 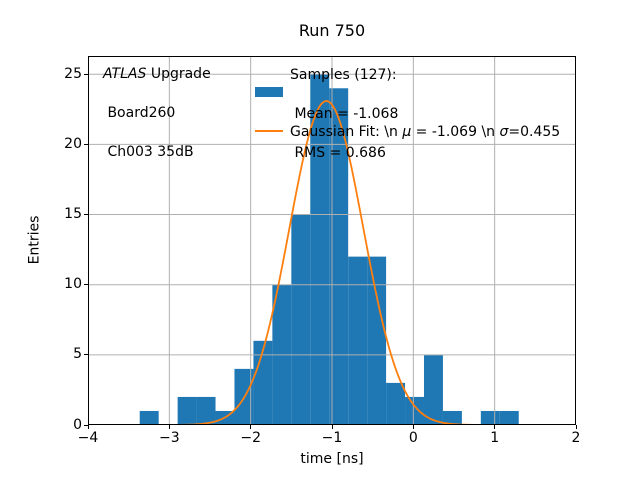 What do you see at coordinates (269, 131) in the screenshot?
I see `legend-fit-line-swatch` at bounding box center [269, 131].